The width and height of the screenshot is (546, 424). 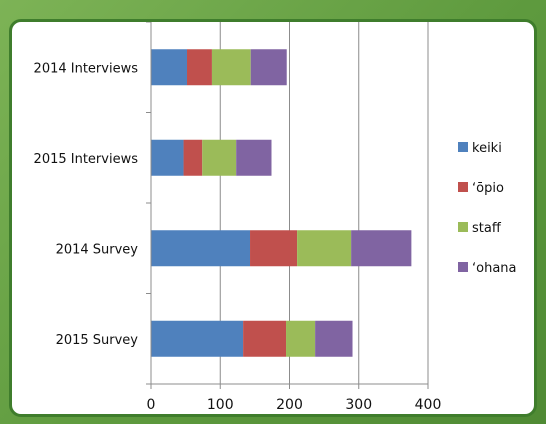 I want to click on x-tick-label: 100, so click(x=220, y=405).